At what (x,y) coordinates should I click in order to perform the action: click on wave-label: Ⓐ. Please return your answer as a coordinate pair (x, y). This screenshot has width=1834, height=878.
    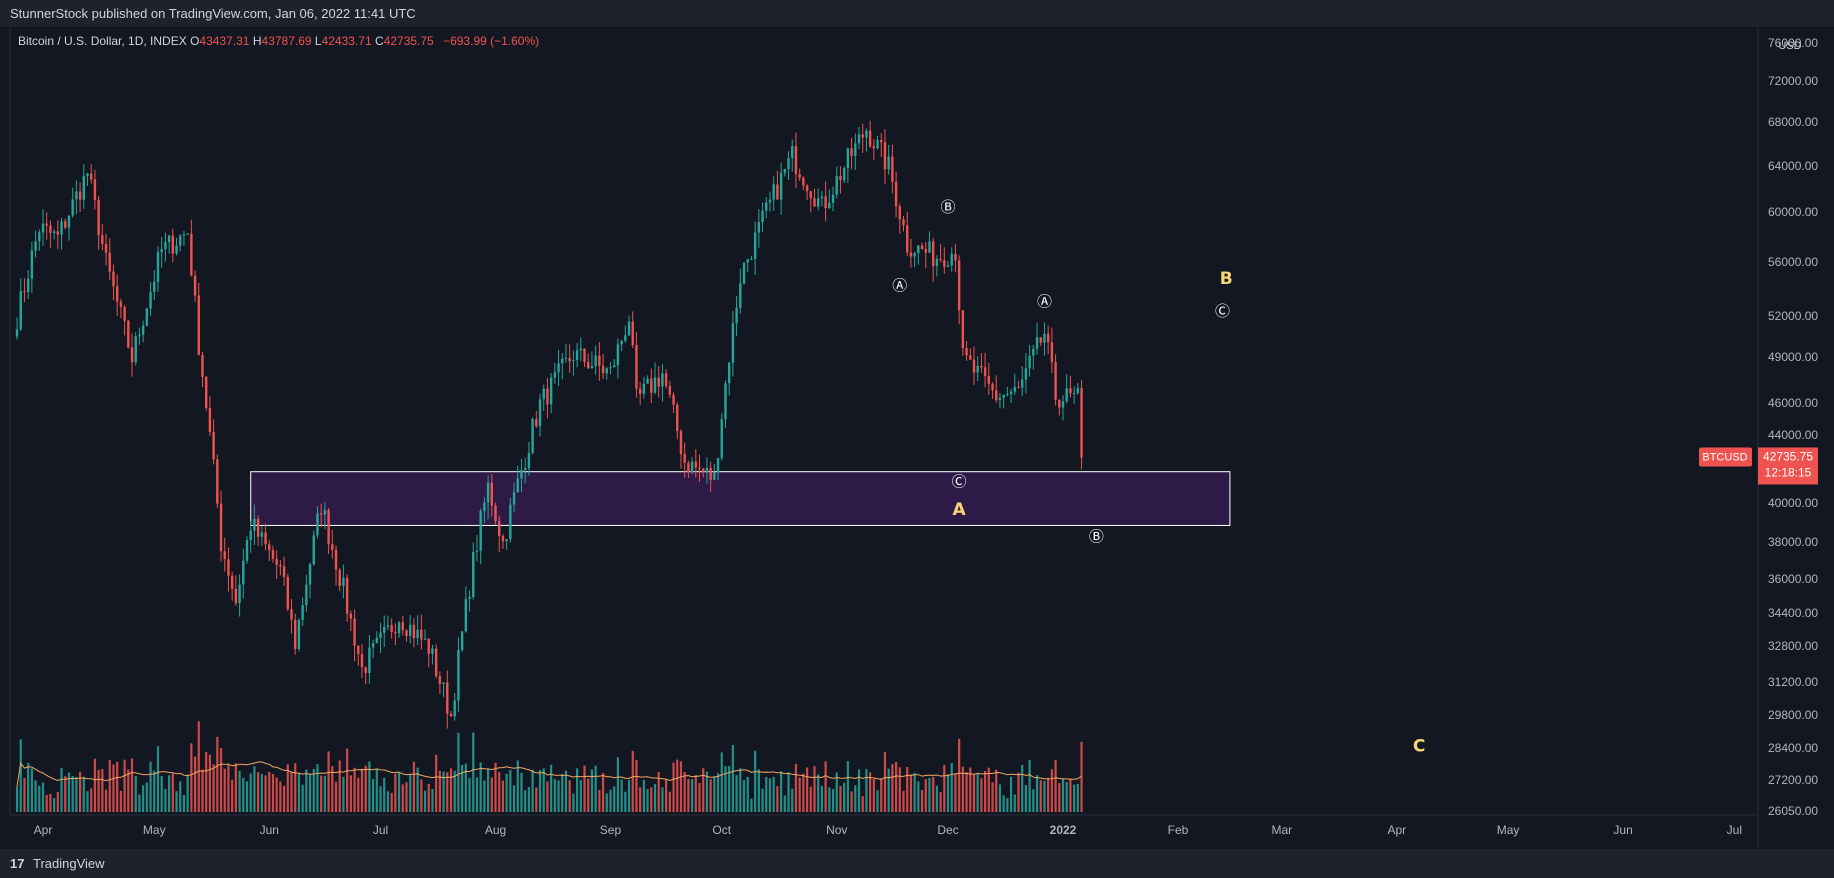
    Looking at the image, I should click on (899, 285).